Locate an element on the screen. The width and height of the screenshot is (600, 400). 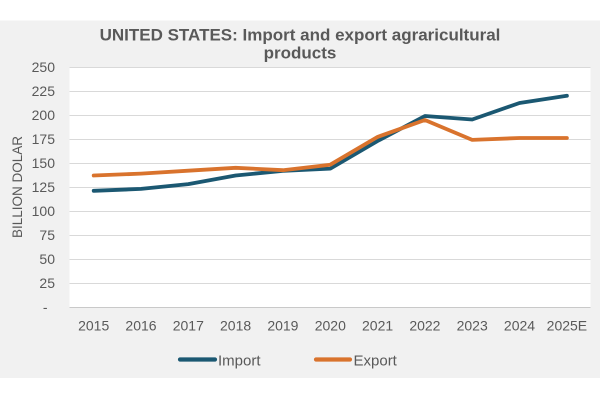
svg-text: 50 is located at coordinates (47, 259).